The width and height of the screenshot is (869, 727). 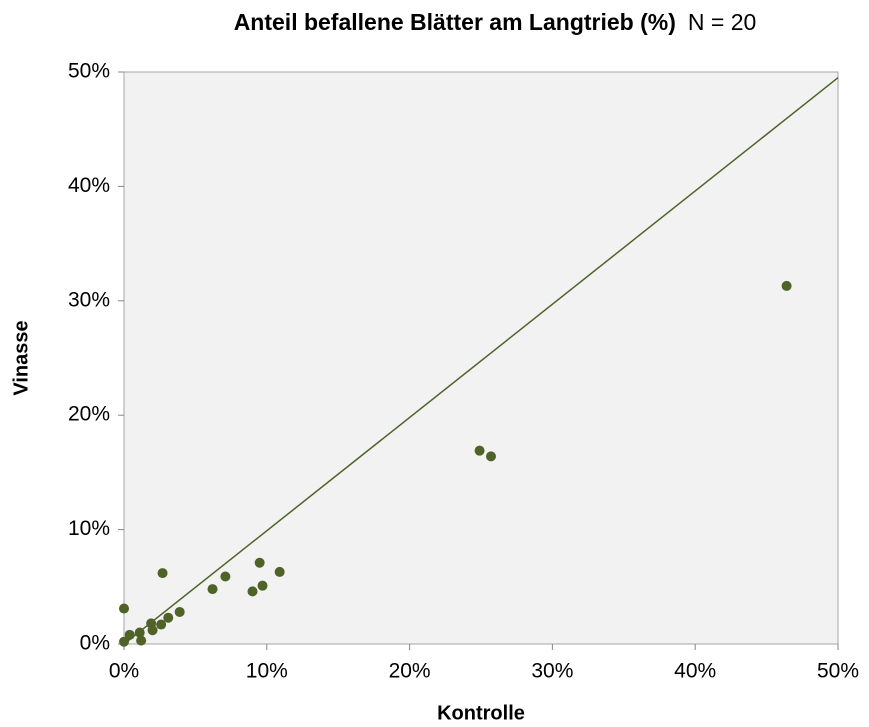 What do you see at coordinates (89, 185) in the screenshot?
I see `y-tick-label: 40%` at bounding box center [89, 185].